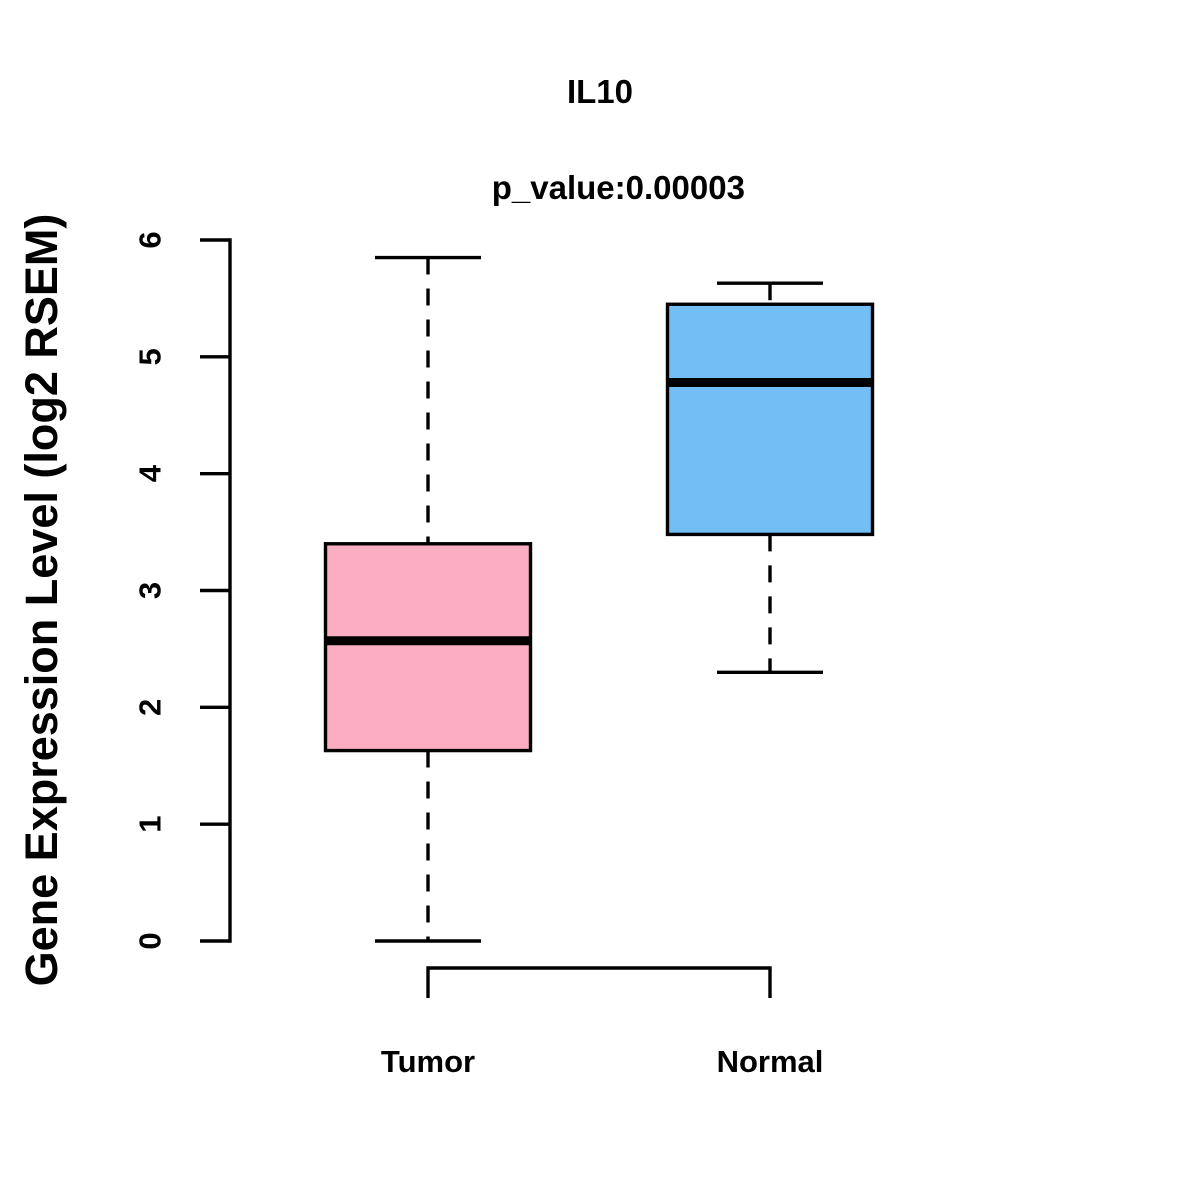 This screenshot has height=1200, width=1200. Describe the element at coordinates (150, 239) in the screenshot. I see `y-axis-tick-label: 6` at that location.